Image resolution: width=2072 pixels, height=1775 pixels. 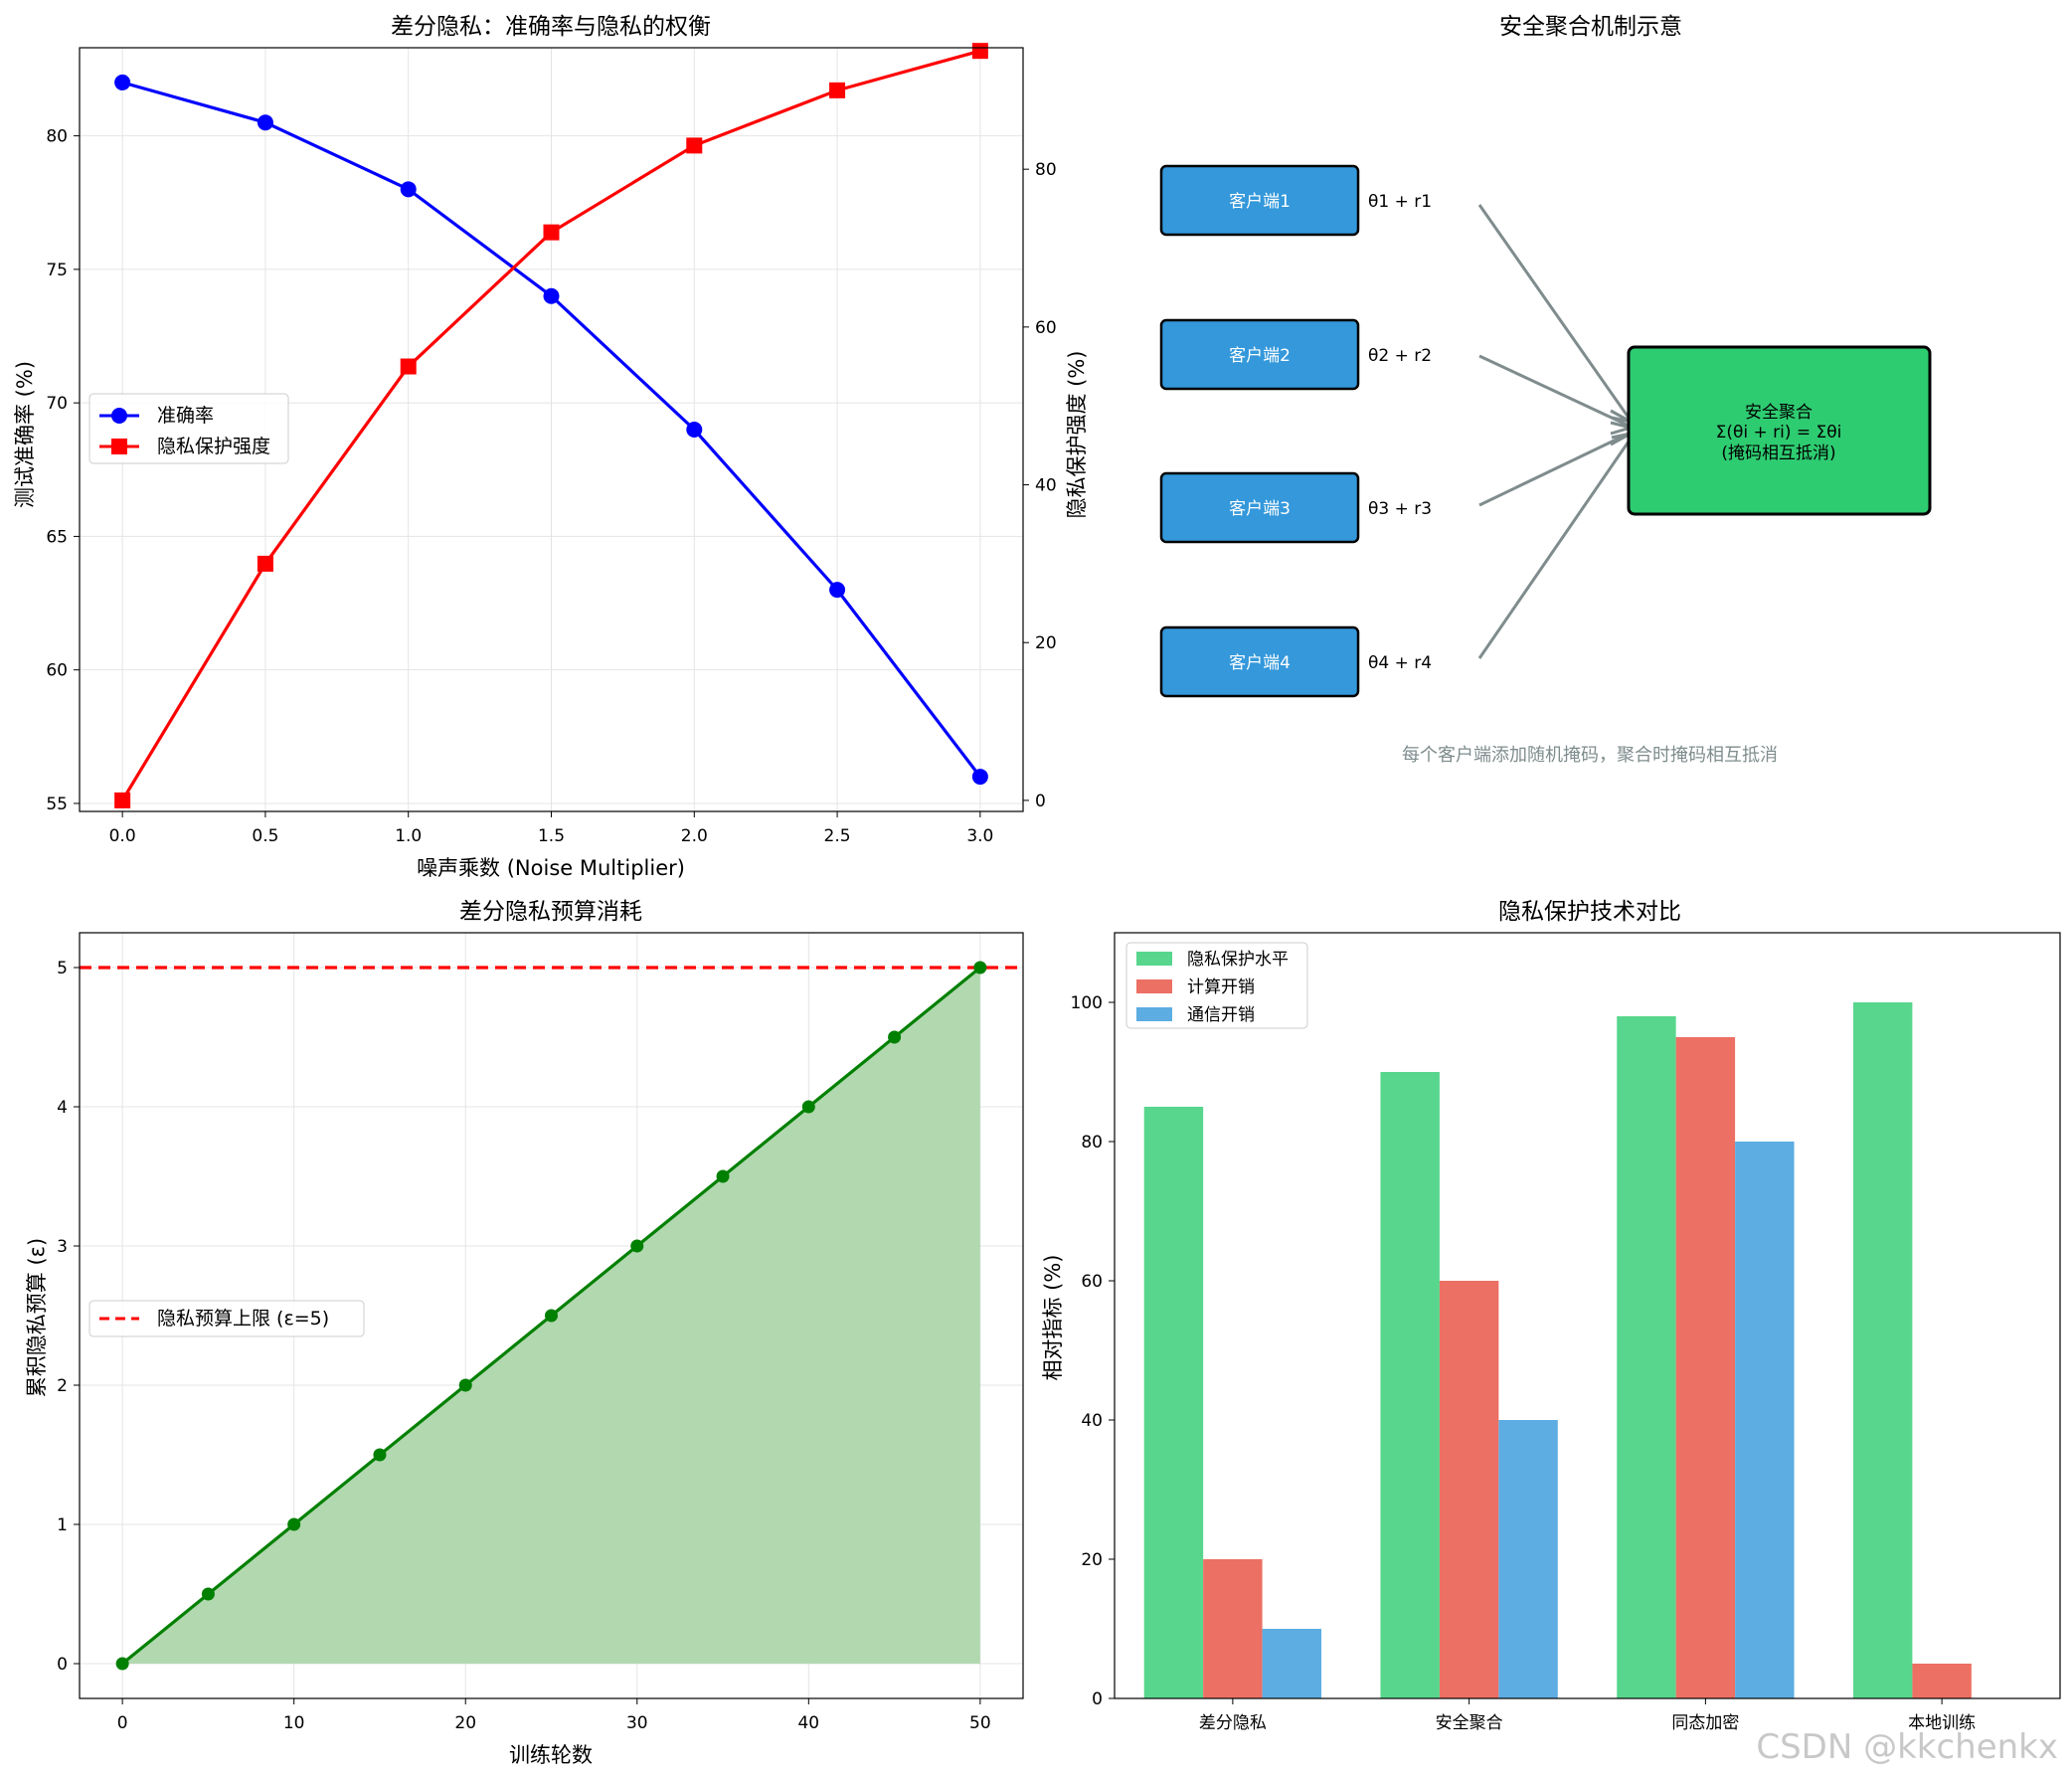 I want to click on right-y-tick-label: 40, so click(x=1046, y=486).